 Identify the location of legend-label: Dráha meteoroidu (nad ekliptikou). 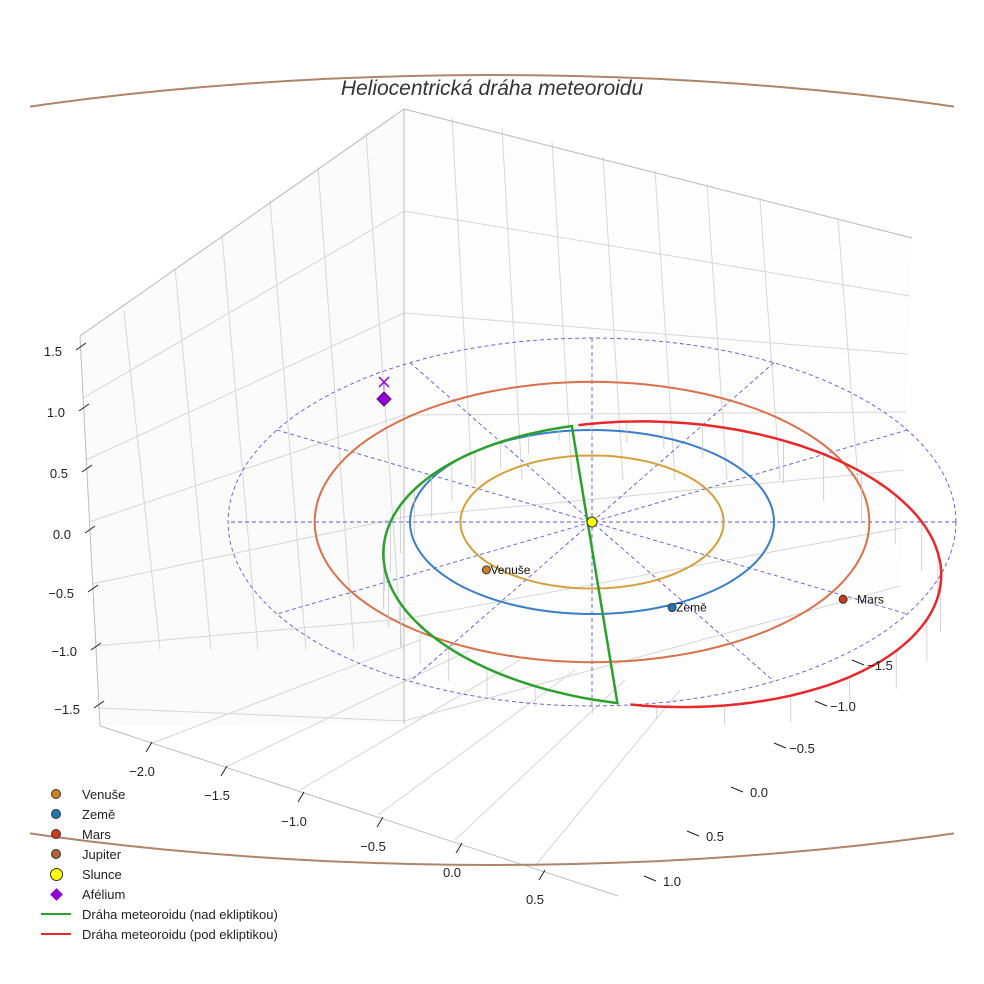
(180, 914).